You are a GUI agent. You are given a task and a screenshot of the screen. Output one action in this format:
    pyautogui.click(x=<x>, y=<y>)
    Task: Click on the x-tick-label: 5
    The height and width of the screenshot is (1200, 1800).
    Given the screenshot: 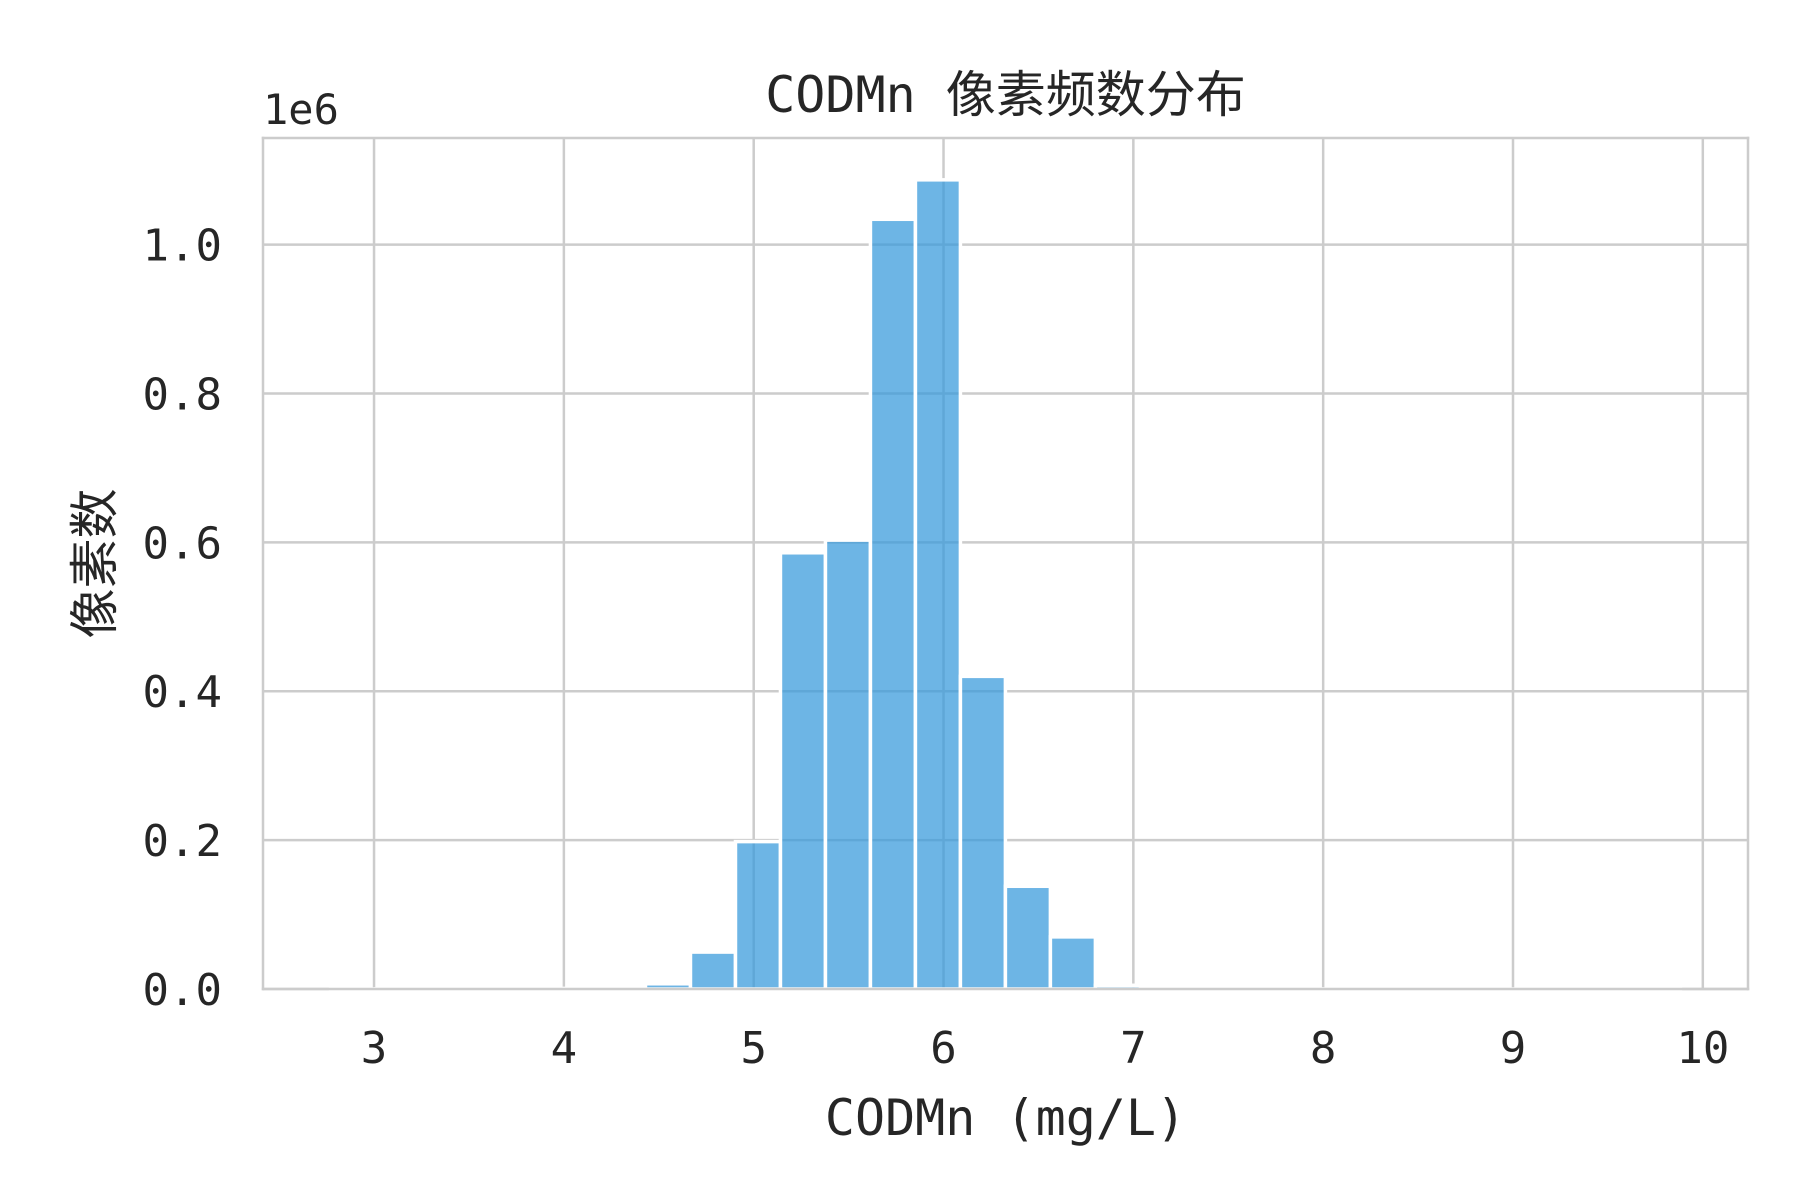 What is the action you would take?
    pyautogui.click(x=753, y=1048)
    